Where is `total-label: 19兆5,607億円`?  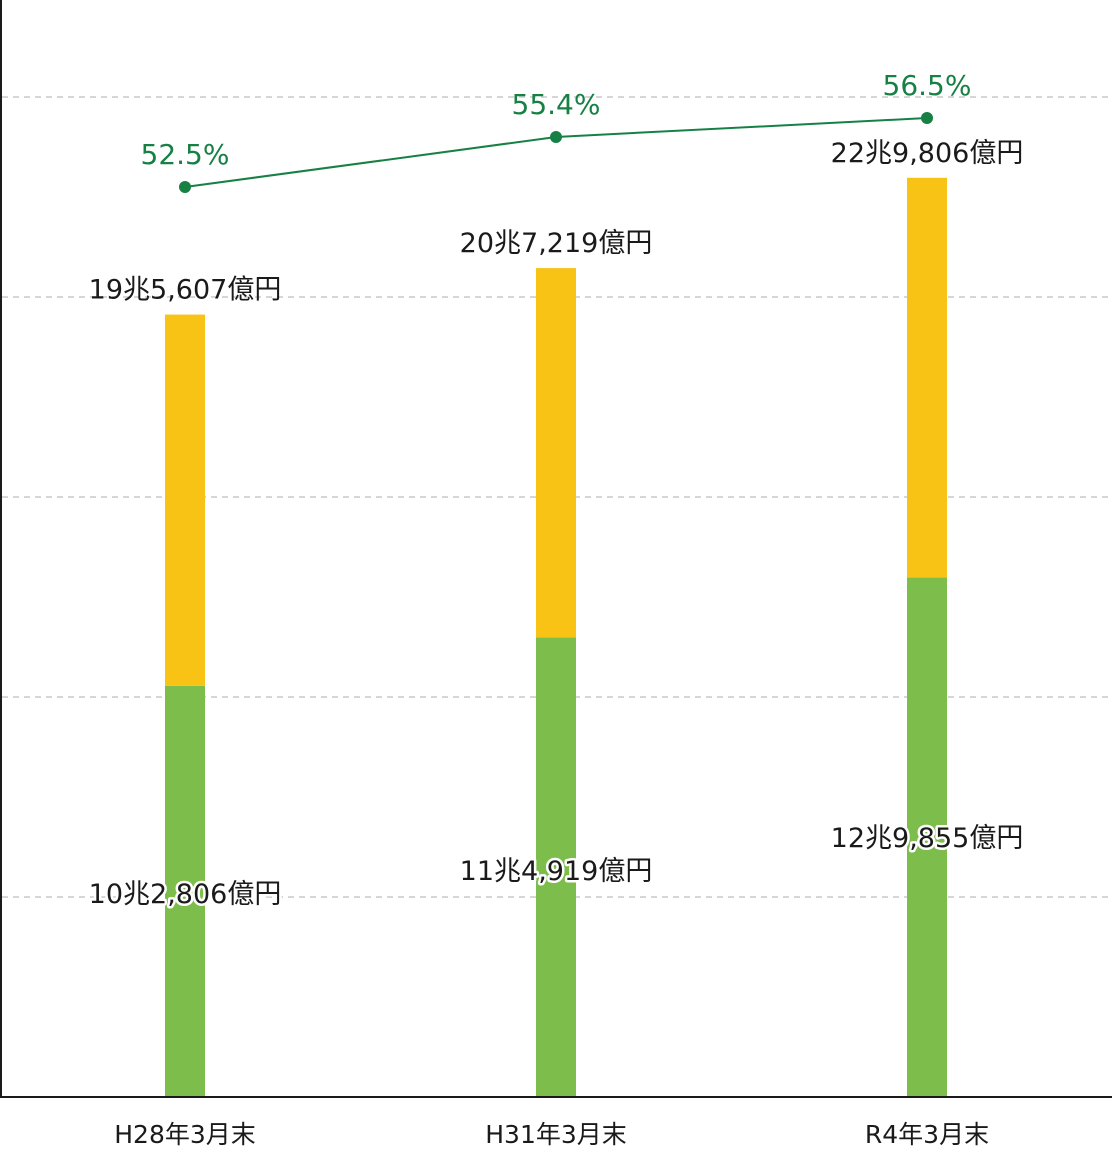
total-label: 19兆5,607億円 is located at coordinates (185, 290).